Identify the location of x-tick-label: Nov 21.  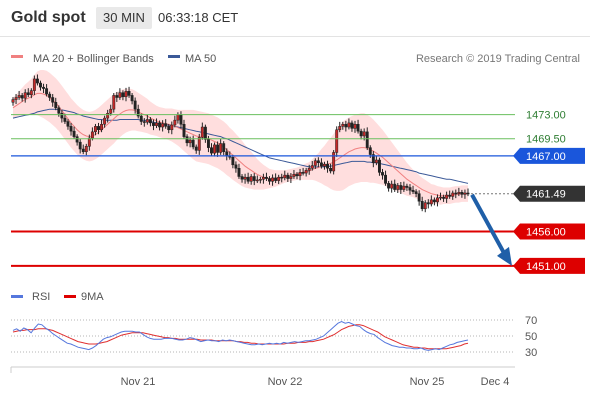
(138, 382).